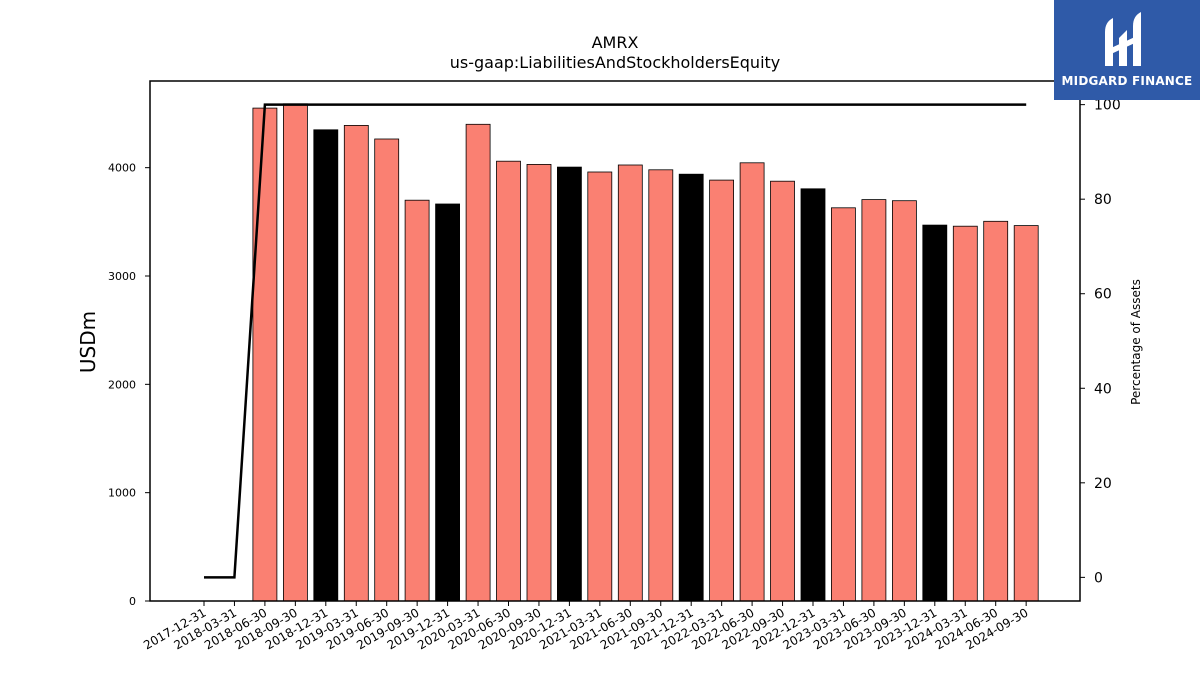 The image size is (1200, 675). Describe the element at coordinates (615, 62) in the screenshot. I see `chart-subtitle: us-gaap:LiabilitiesAndStockholdersEquity` at that location.